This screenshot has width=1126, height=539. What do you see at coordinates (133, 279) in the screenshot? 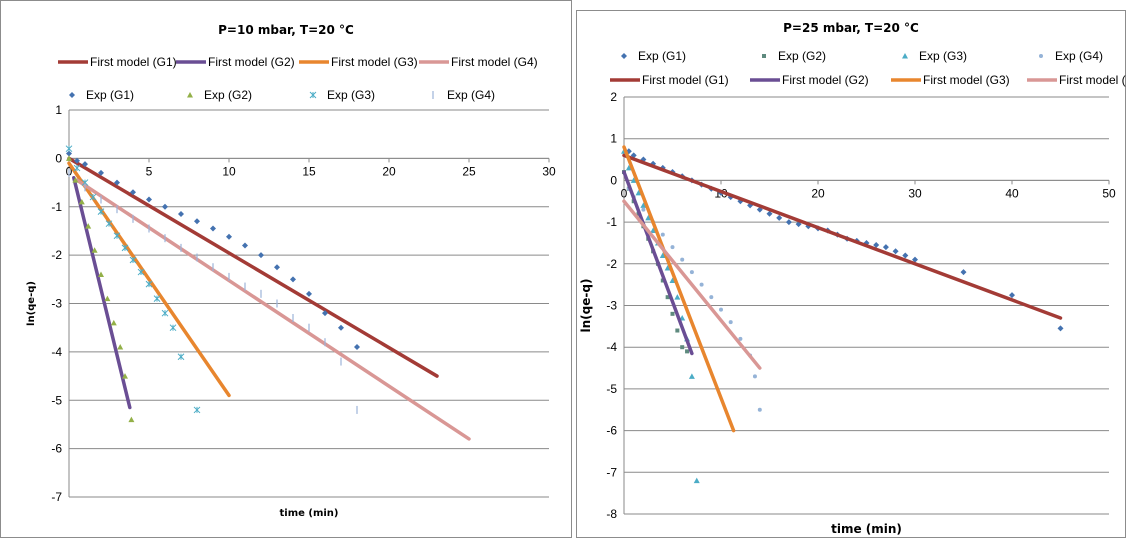
I see `series-exp-g3-` at bounding box center [133, 279].